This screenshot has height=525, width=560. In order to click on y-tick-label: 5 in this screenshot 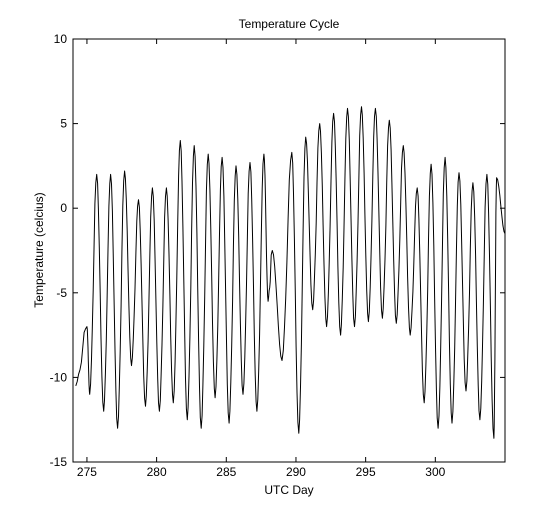, I will do `click(63, 124)`.